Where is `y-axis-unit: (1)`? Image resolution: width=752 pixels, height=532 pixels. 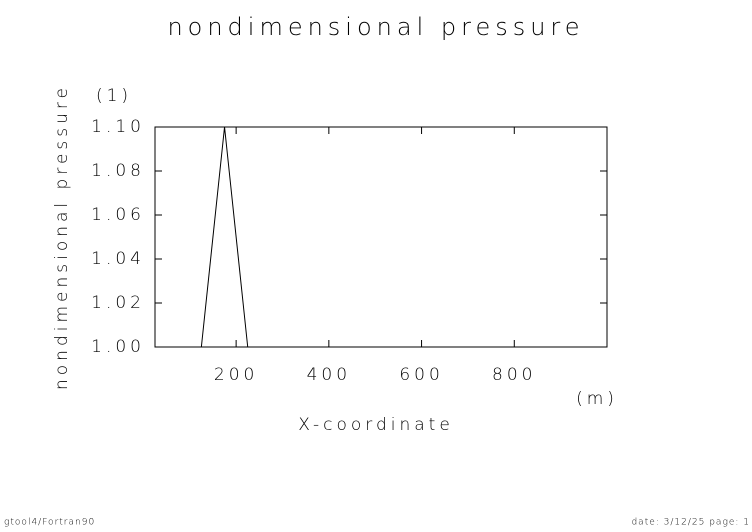 y-axis-unit: (1) is located at coordinates (114, 96).